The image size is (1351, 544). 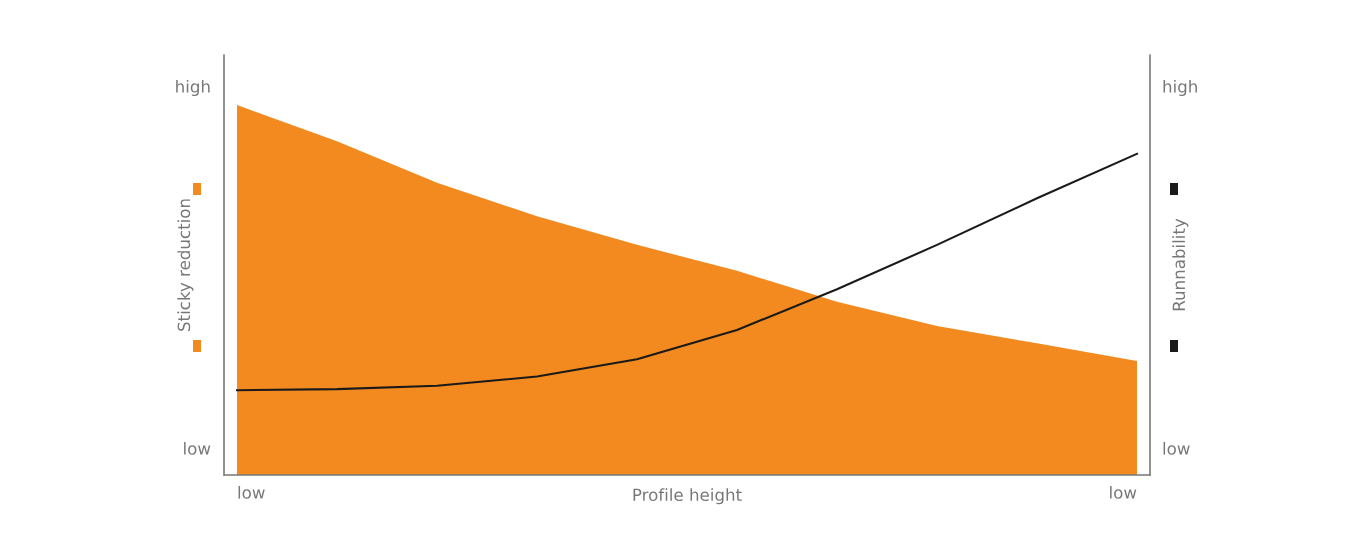 What do you see at coordinates (687, 496) in the screenshot?
I see `x-axis-title: Profile height` at bounding box center [687, 496].